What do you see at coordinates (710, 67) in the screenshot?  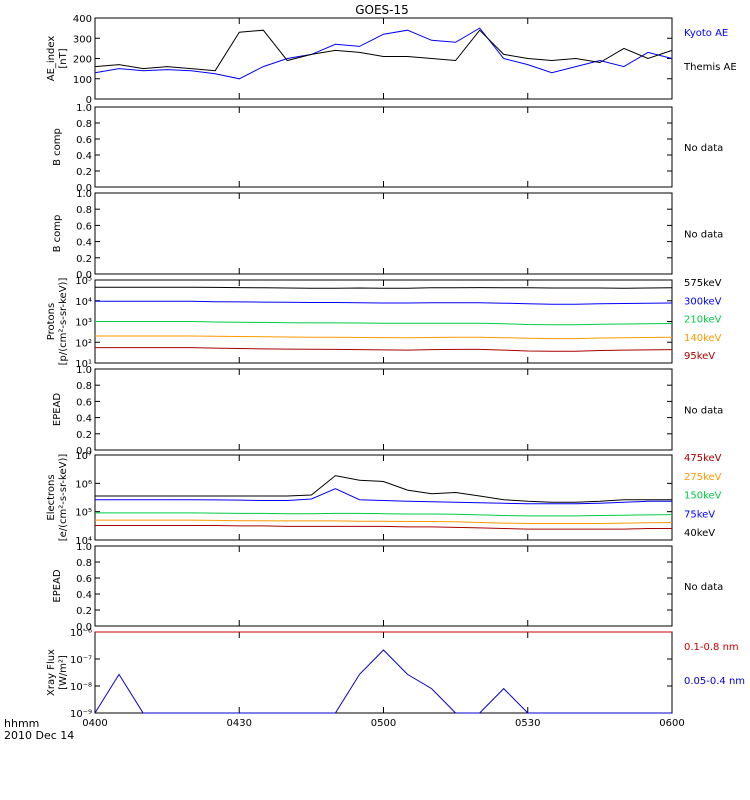 I see `legend-entry: Themis AE` at bounding box center [710, 67].